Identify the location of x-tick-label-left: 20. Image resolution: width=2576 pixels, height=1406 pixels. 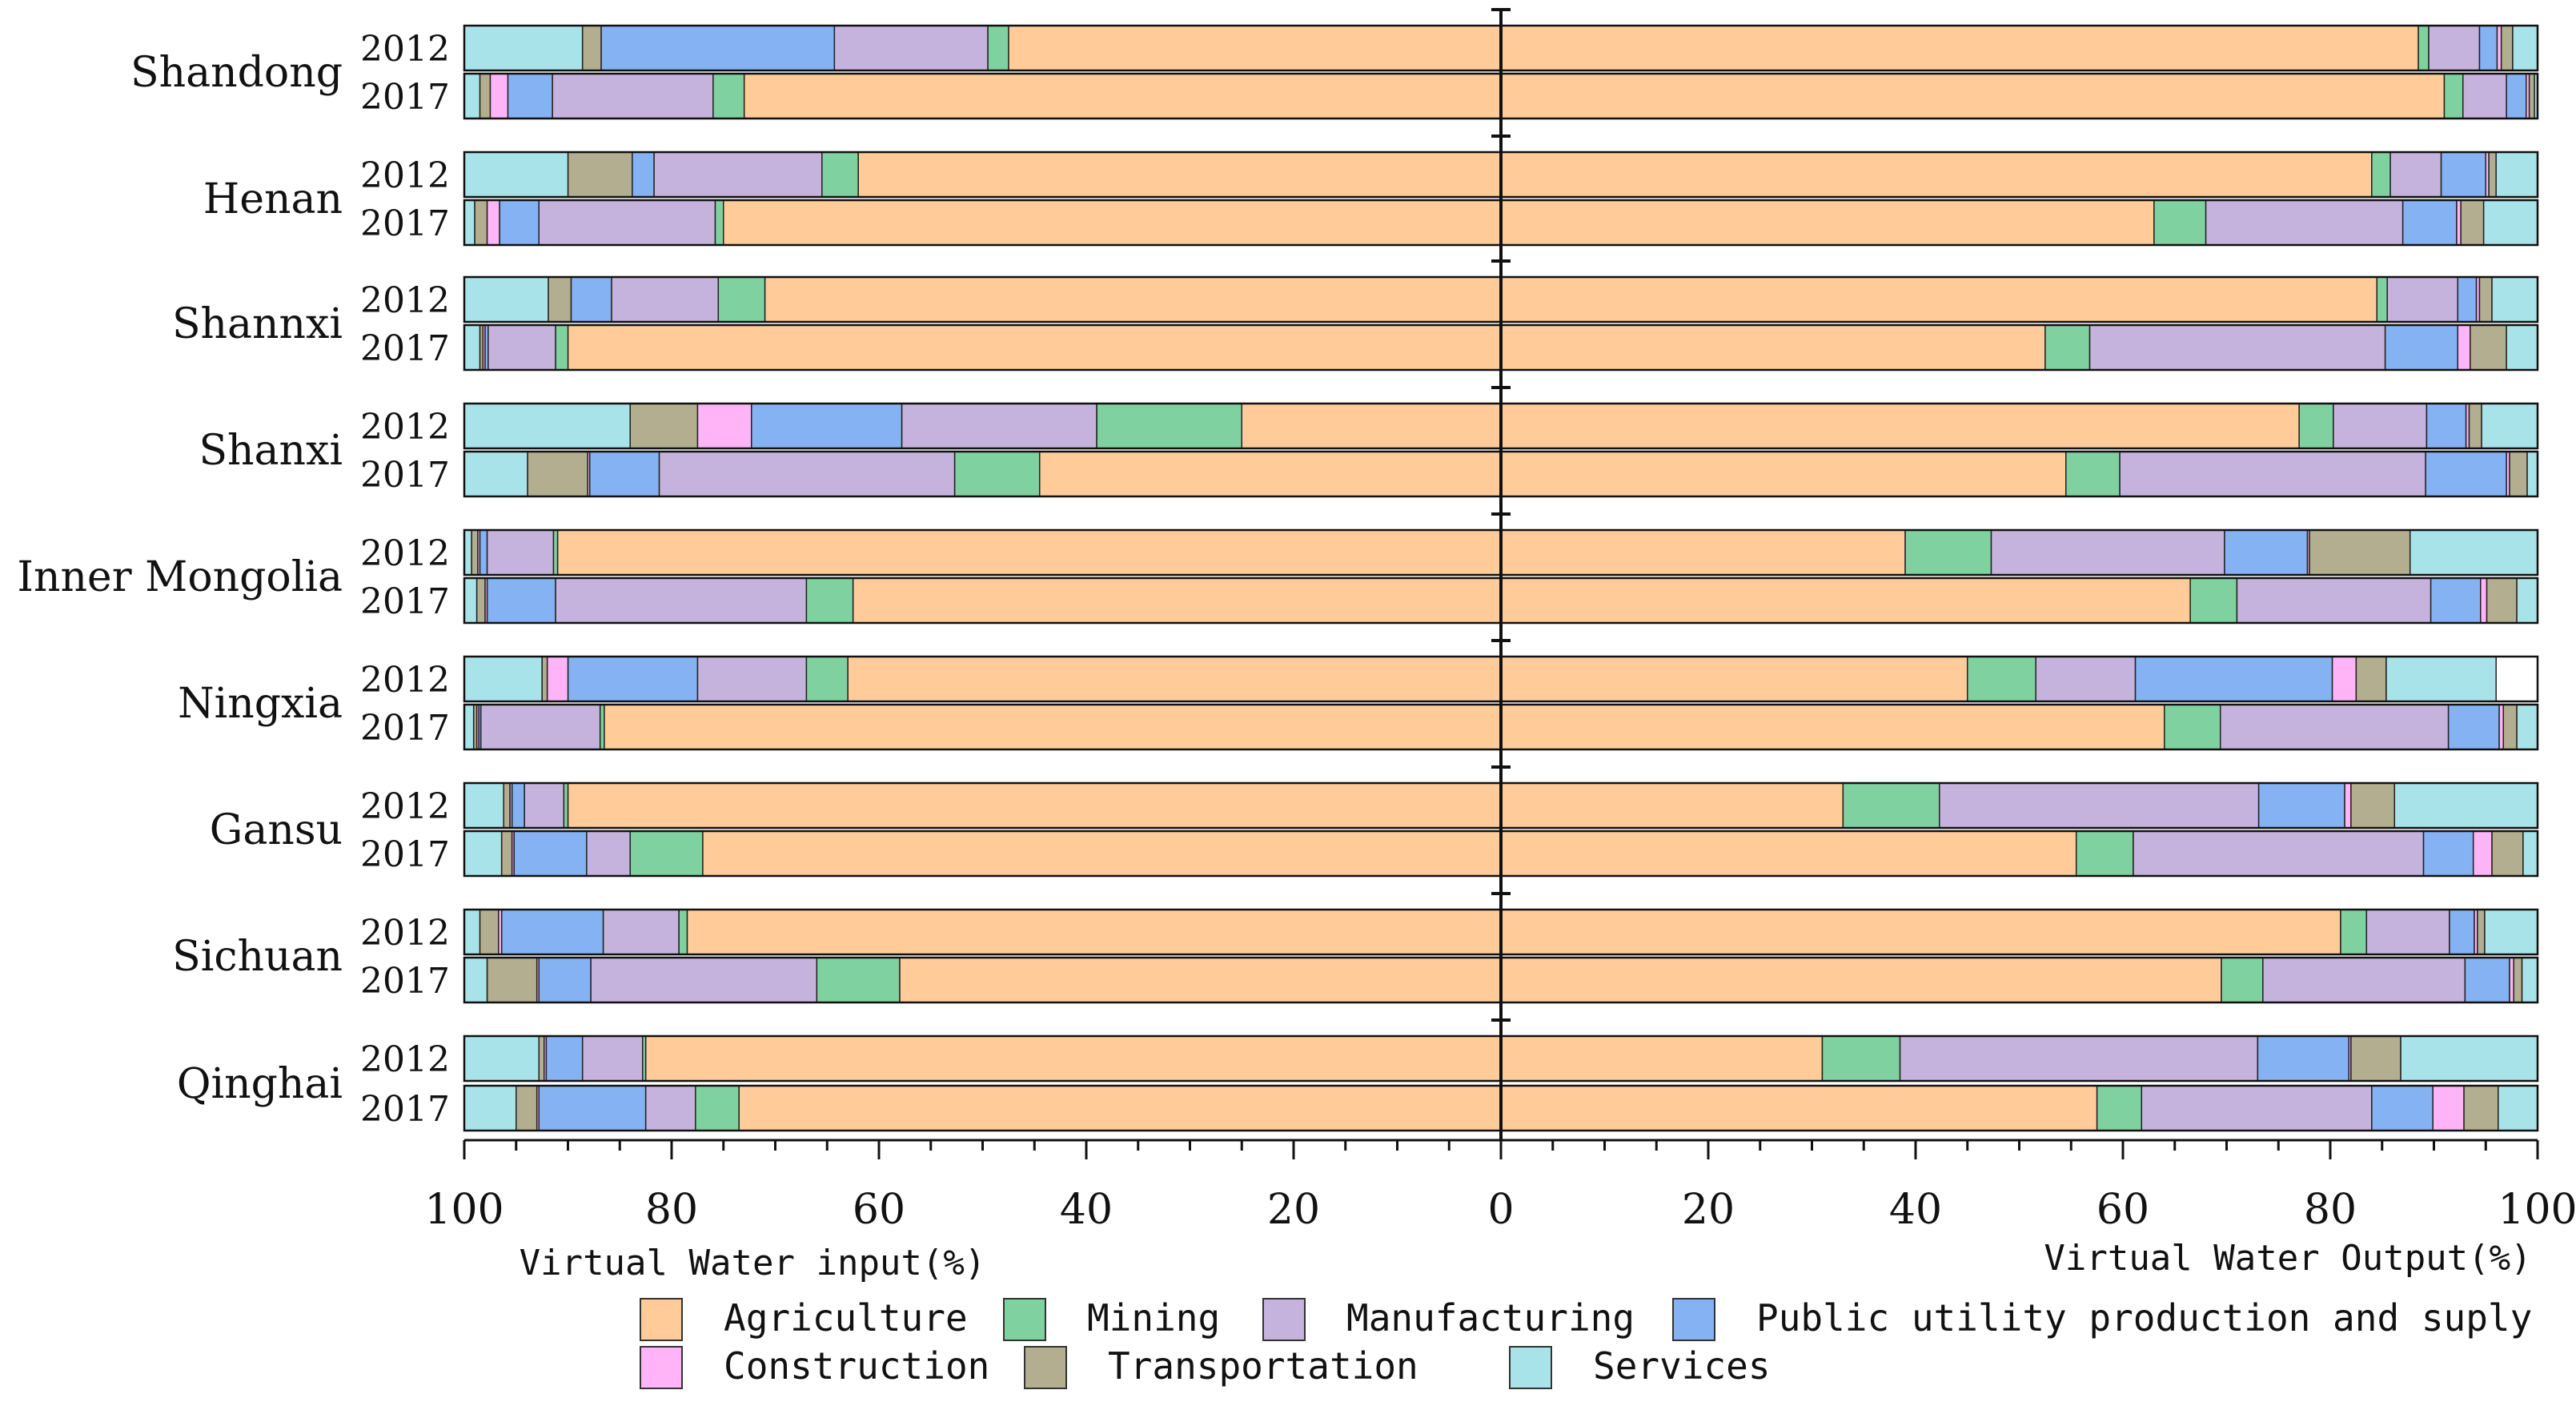
(1293, 1210).